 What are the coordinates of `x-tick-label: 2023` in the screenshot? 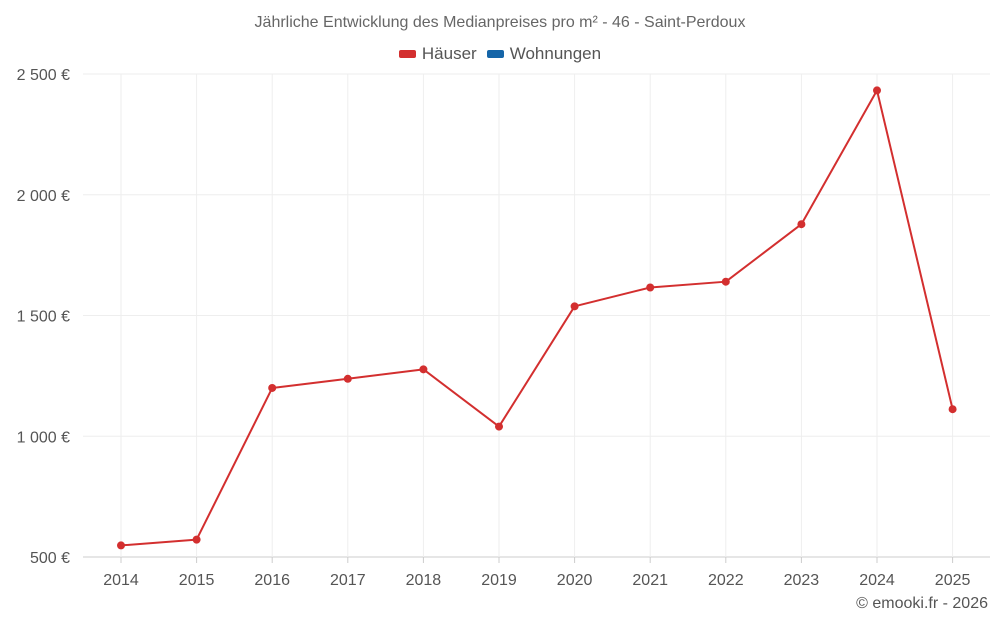 It's located at (802, 580).